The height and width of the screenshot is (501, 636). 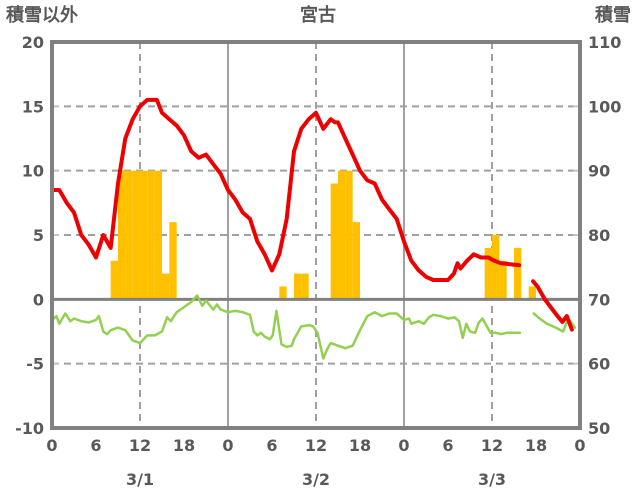 I want to click on left-axis-tick-label: 20, so click(x=33, y=42).